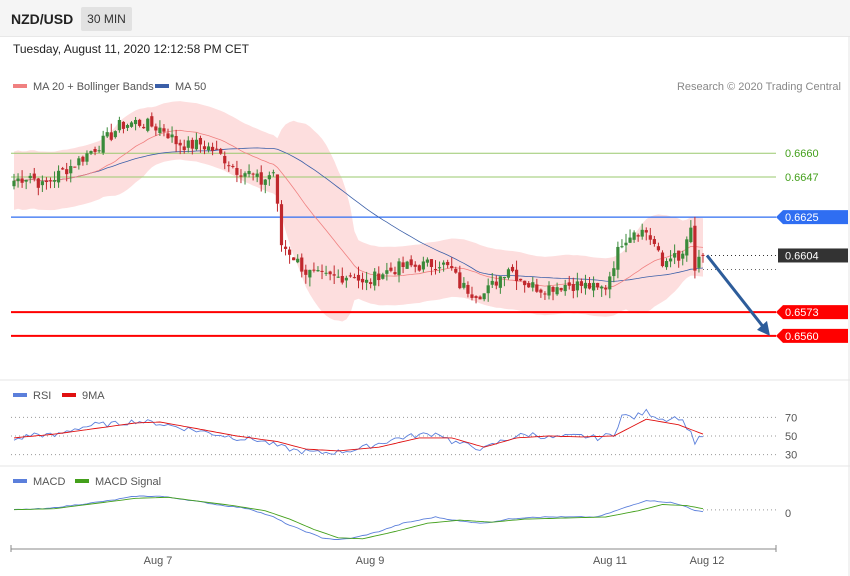 Image resolution: width=850 pixels, height=576 pixels. What do you see at coordinates (93, 87) in the screenshot?
I see `legend-label-ma20: MA 20 + Bollinger Bands` at bounding box center [93, 87].